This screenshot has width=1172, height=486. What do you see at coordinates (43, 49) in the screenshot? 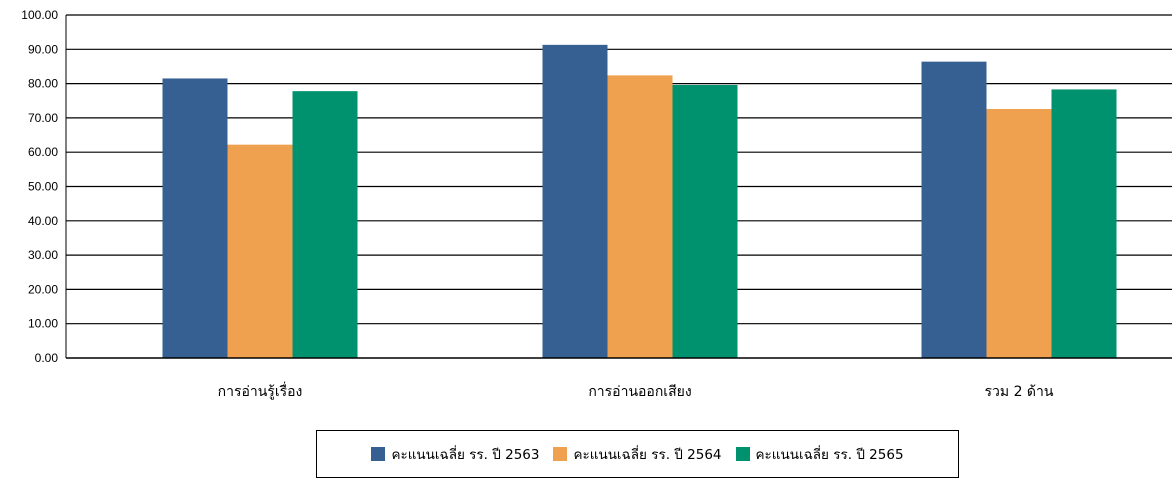
I see `y-tick-label: 90.00` at bounding box center [43, 49].